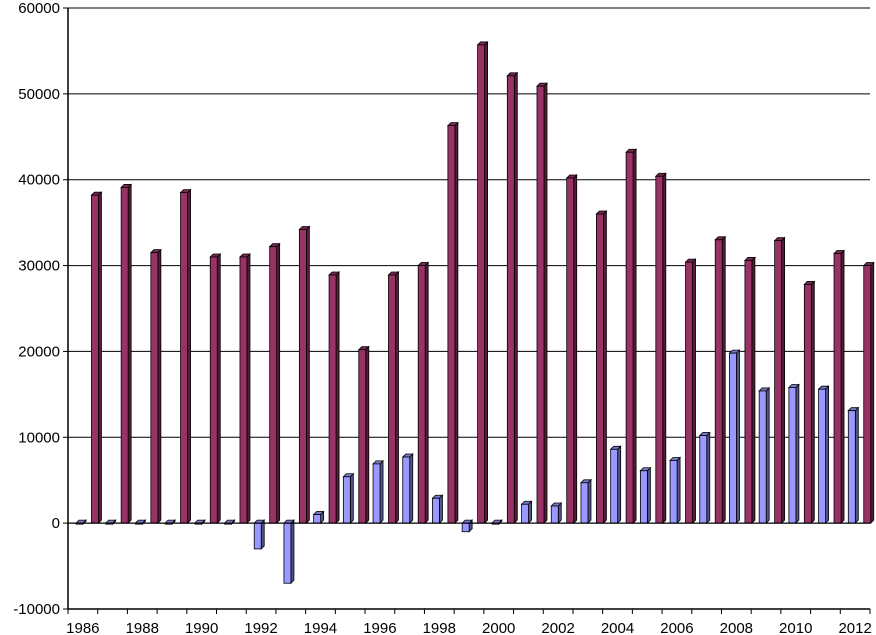  Describe the element at coordinates (39, 437) in the screenshot. I see `y-tick-label: 10000` at that location.